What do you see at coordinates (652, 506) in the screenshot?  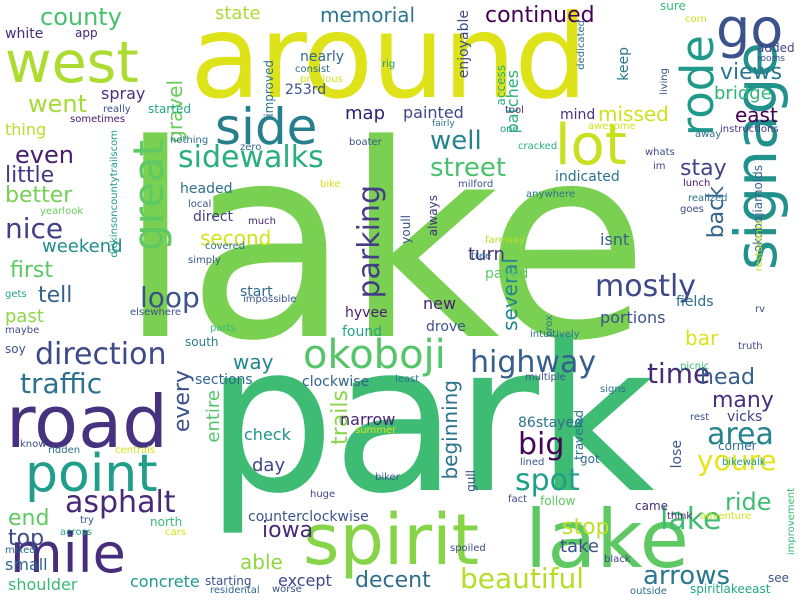 I see `word: came` at bounding box center [652, 506].